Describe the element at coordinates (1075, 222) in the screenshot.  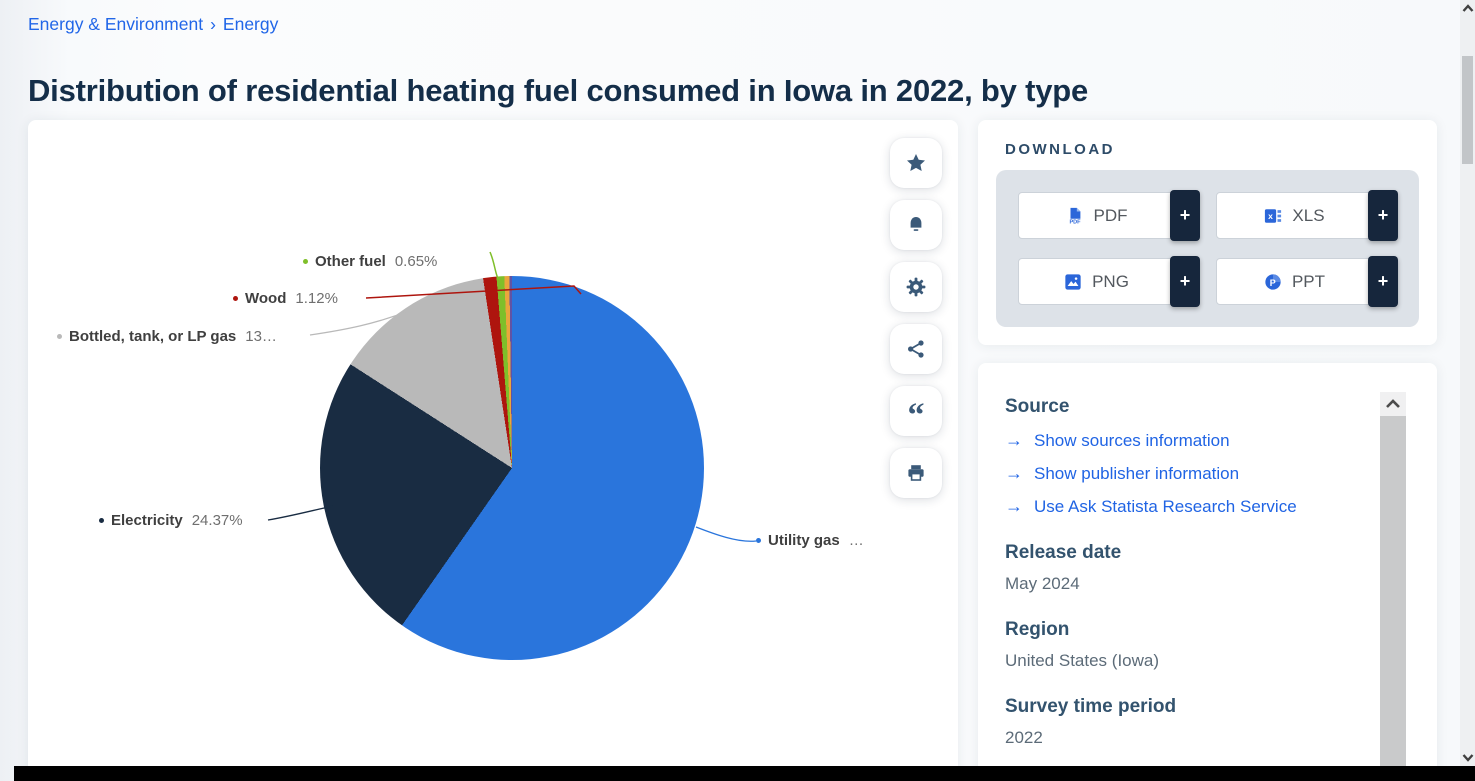
I see `svg-text: PDF` at that location.